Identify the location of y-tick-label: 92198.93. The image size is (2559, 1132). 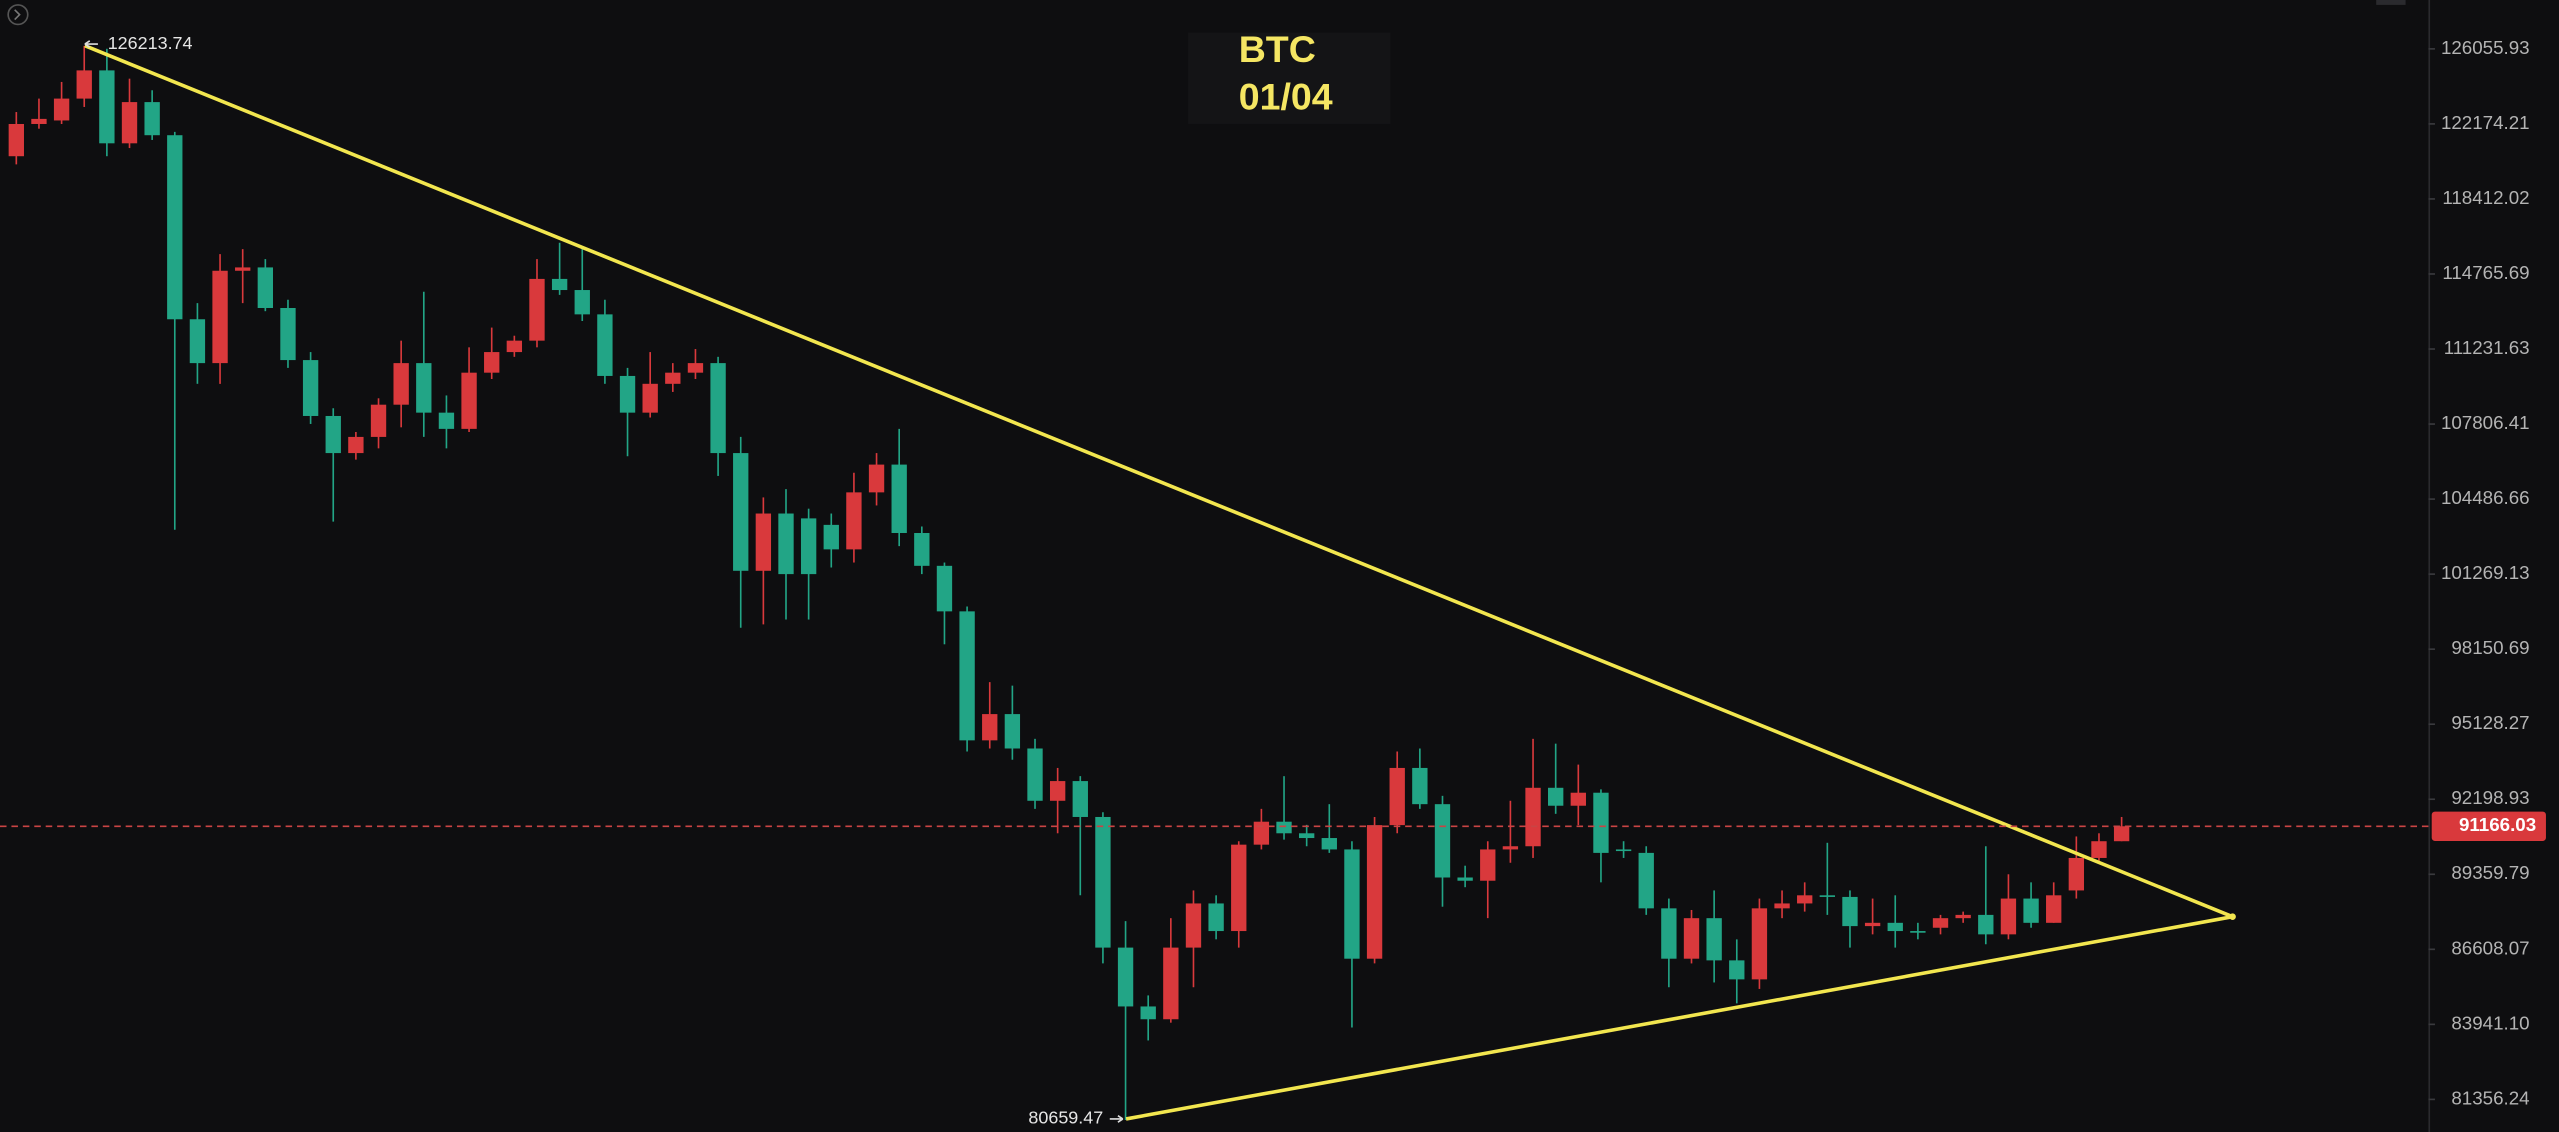
(2490, 797).